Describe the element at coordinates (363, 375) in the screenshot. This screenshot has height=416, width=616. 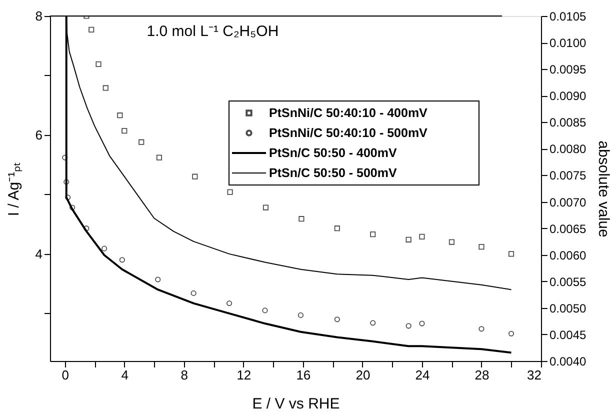
I see `x-tick-label: 20` at that location.